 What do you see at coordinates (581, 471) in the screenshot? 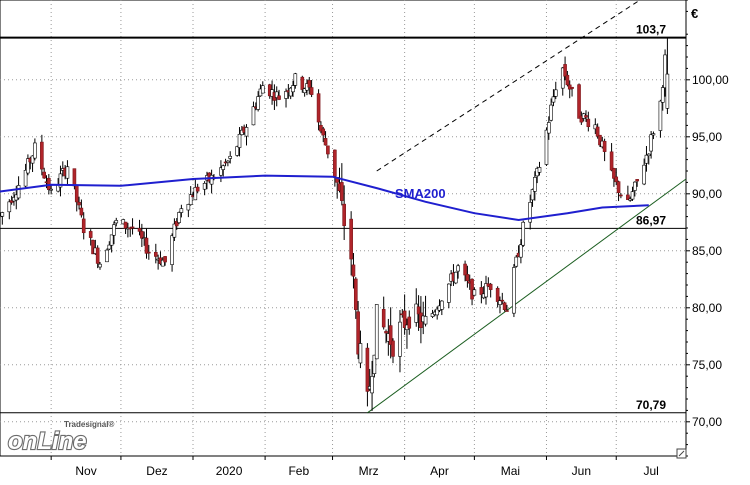
I see `x-tick-label: Jun` at bounding box center [581, 471].